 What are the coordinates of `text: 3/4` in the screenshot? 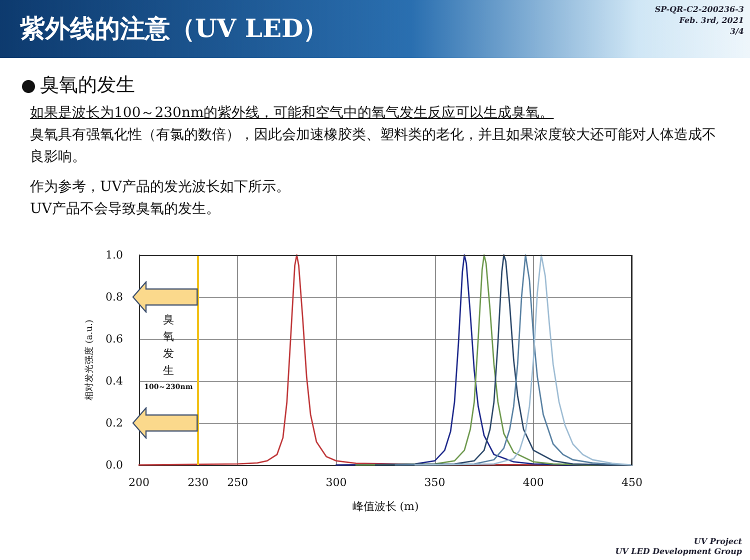 It's located at (736, 31).